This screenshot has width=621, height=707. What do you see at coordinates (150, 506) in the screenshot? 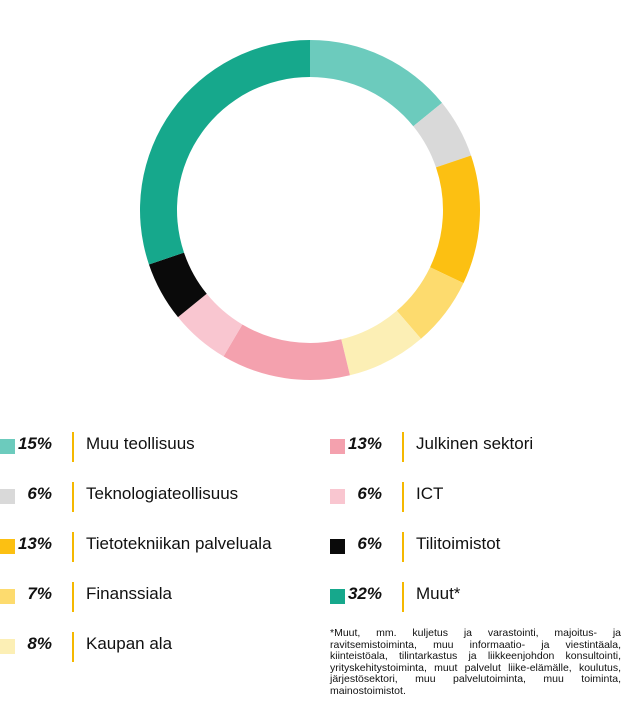
I see `legend-item-teknologiateollisuus: 6% Teknologiateollisuus` at bounding box center [150, 506].